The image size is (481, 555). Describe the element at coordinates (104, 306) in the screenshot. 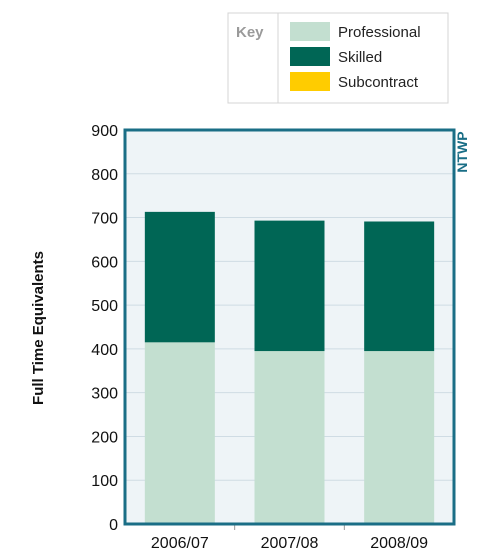

I see `y-tick-label: 500` at that location.